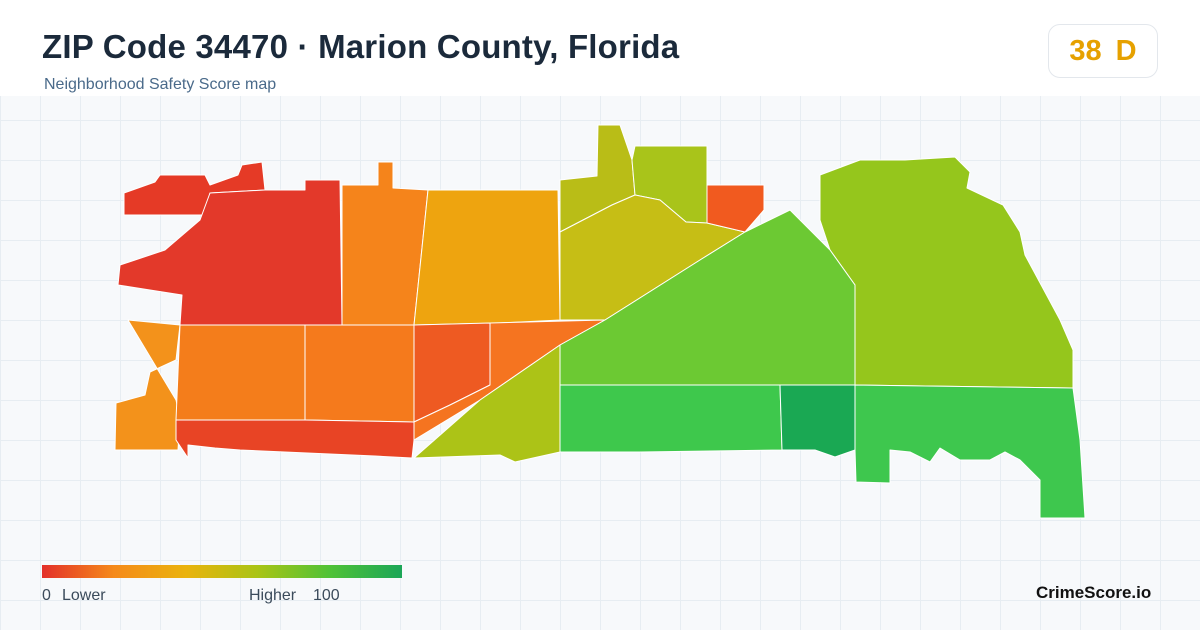 The width and height of the screenshot is (1200, 630). Describe the element at coordinates (361, 46) in the screenshot. I see `page-title: ZIP Code 34470 · Marion County, Florida` at that location.